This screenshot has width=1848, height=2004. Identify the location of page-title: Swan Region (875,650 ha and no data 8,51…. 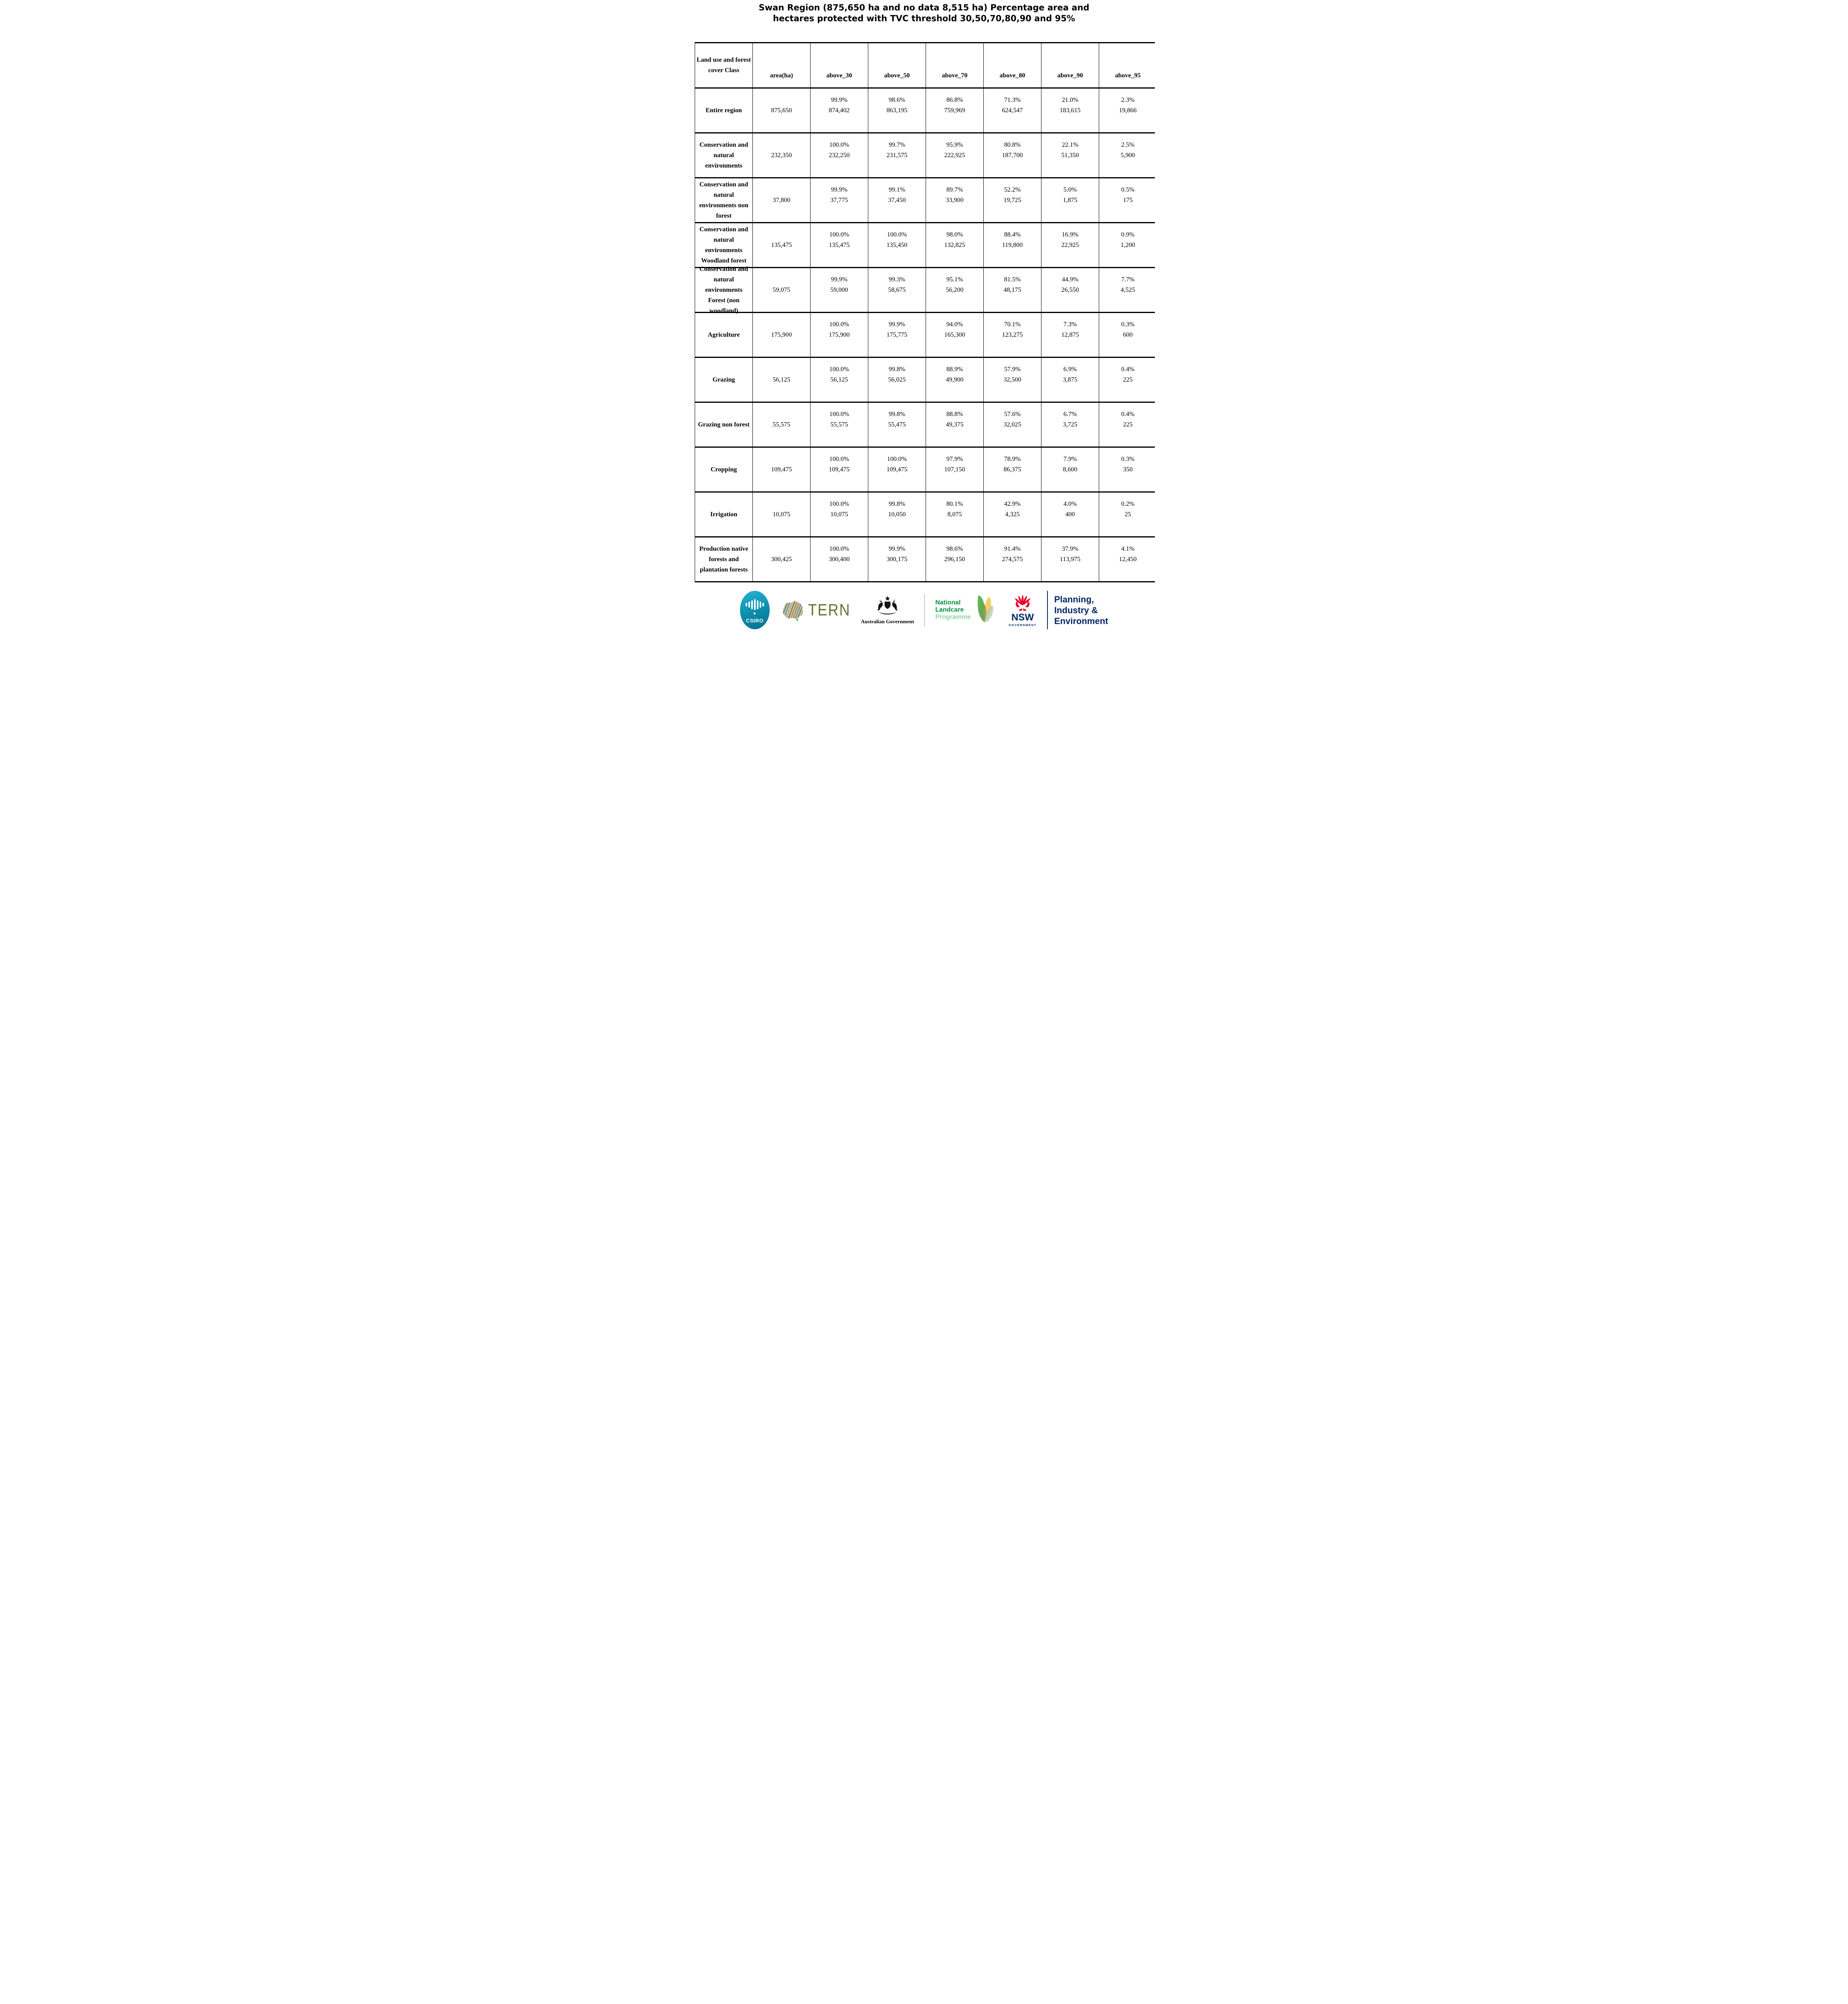
(924, 13).